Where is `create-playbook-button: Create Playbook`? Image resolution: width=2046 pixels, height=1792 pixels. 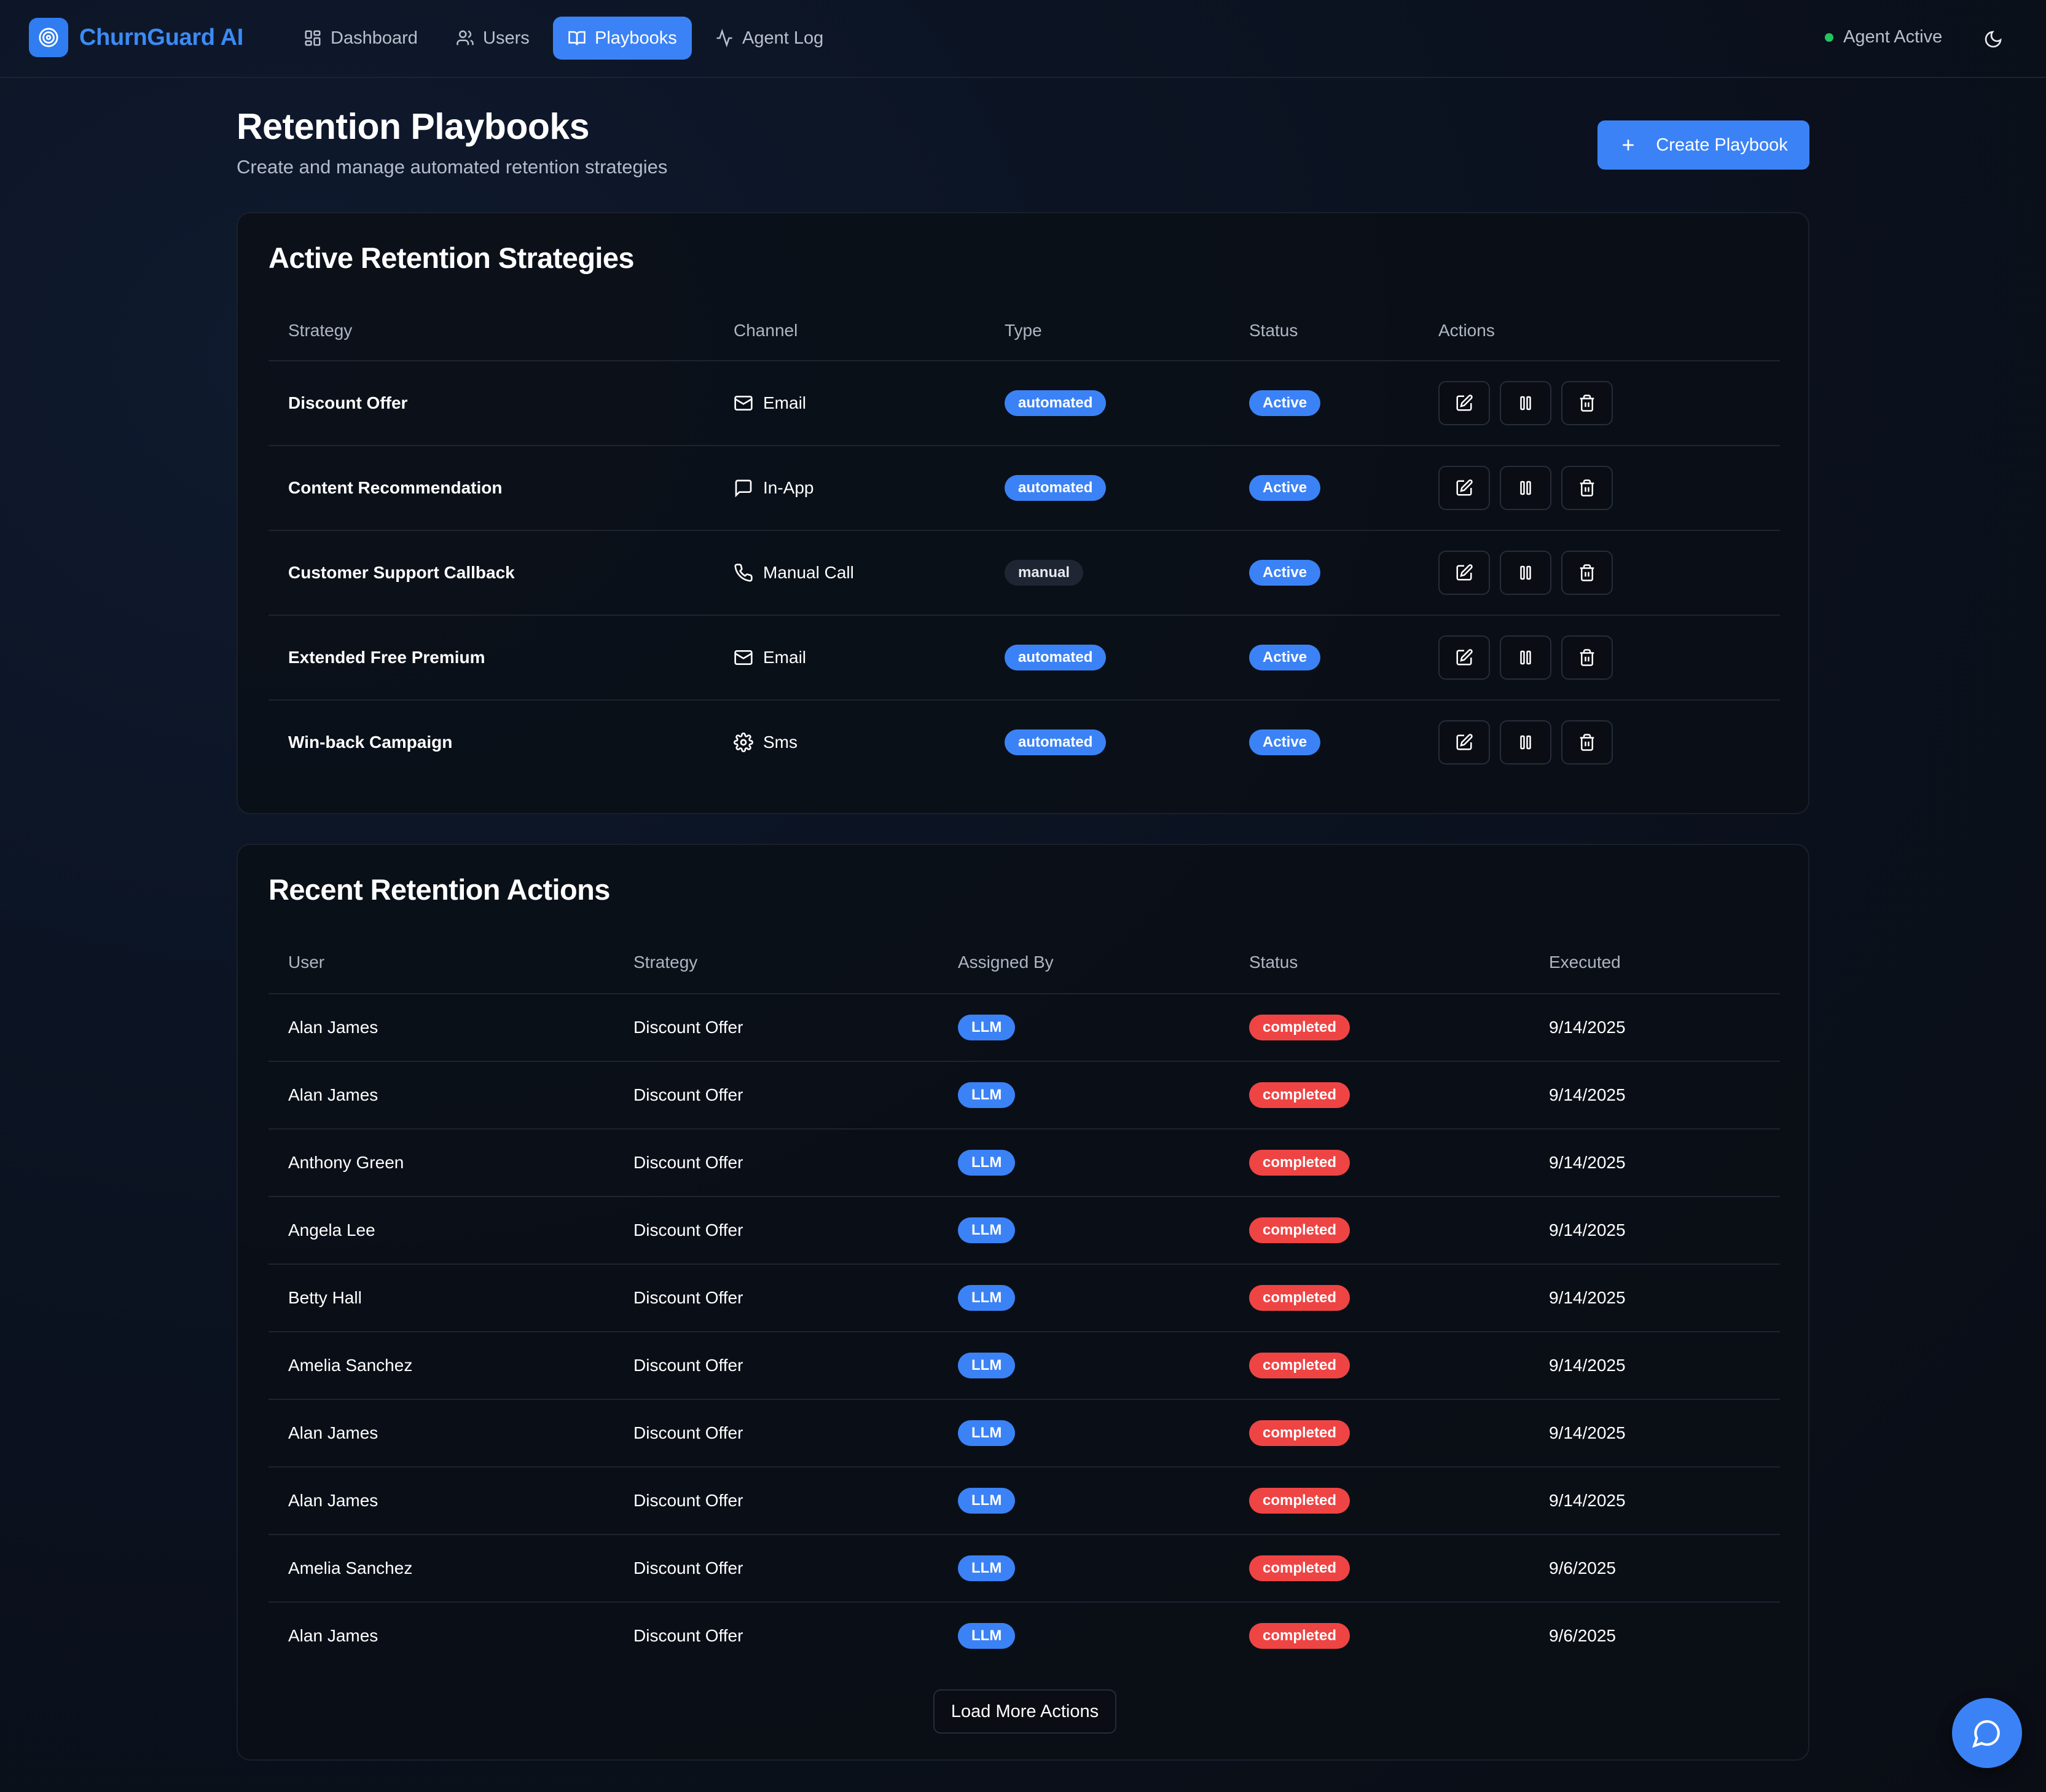
create-playbook-button: Create Playbook is located at coordinates (1703, 145).